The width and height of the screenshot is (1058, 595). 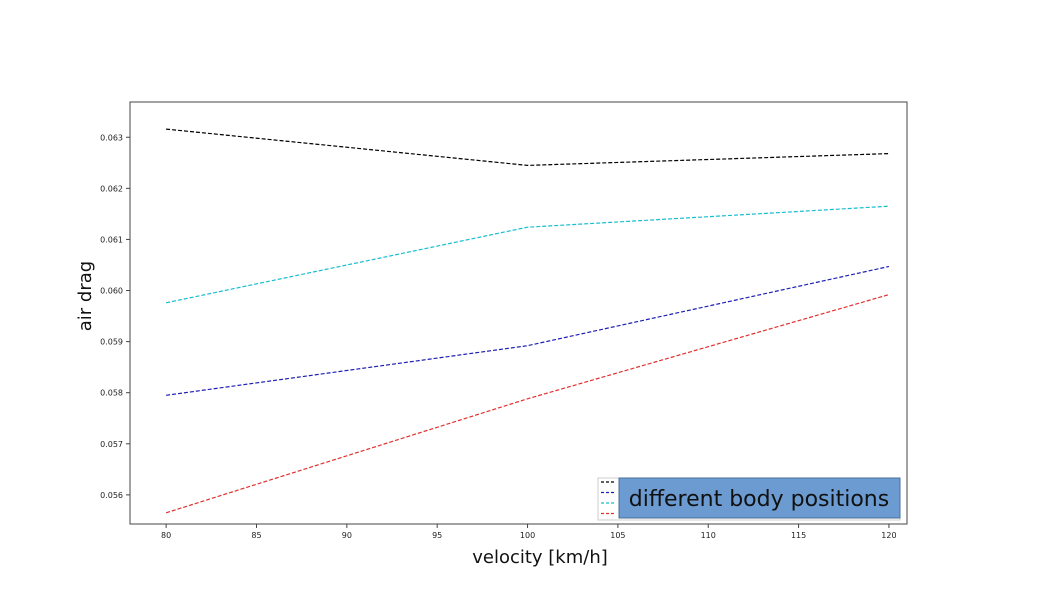 What do you see at coordinates (347, 535) in the screenshot?
I see `x-tick-label: 90` at bounding box center [347, 535].